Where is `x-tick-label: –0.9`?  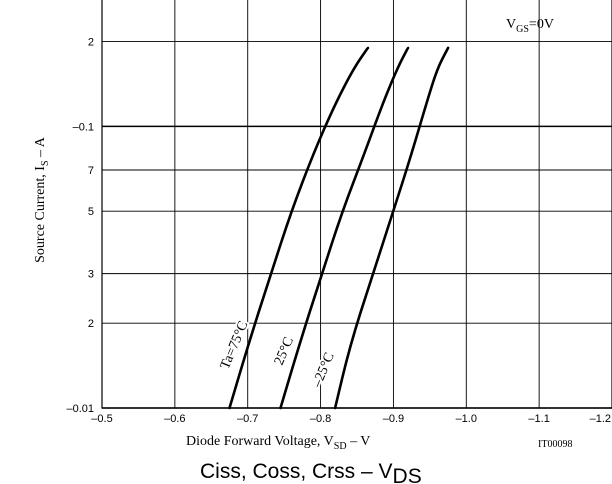 x-tick-label: –0.9 is located at coordinates (393, 419).